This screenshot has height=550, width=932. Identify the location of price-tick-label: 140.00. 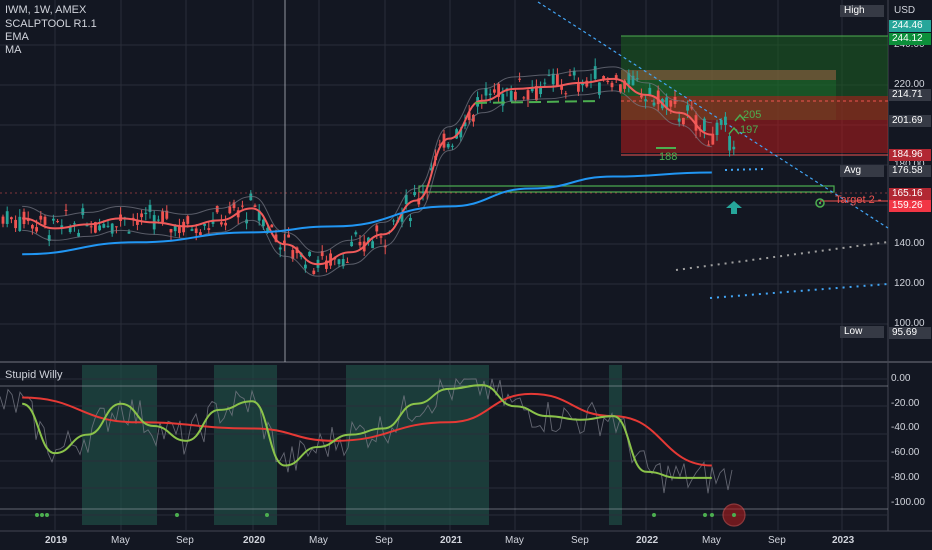
(909, 244).